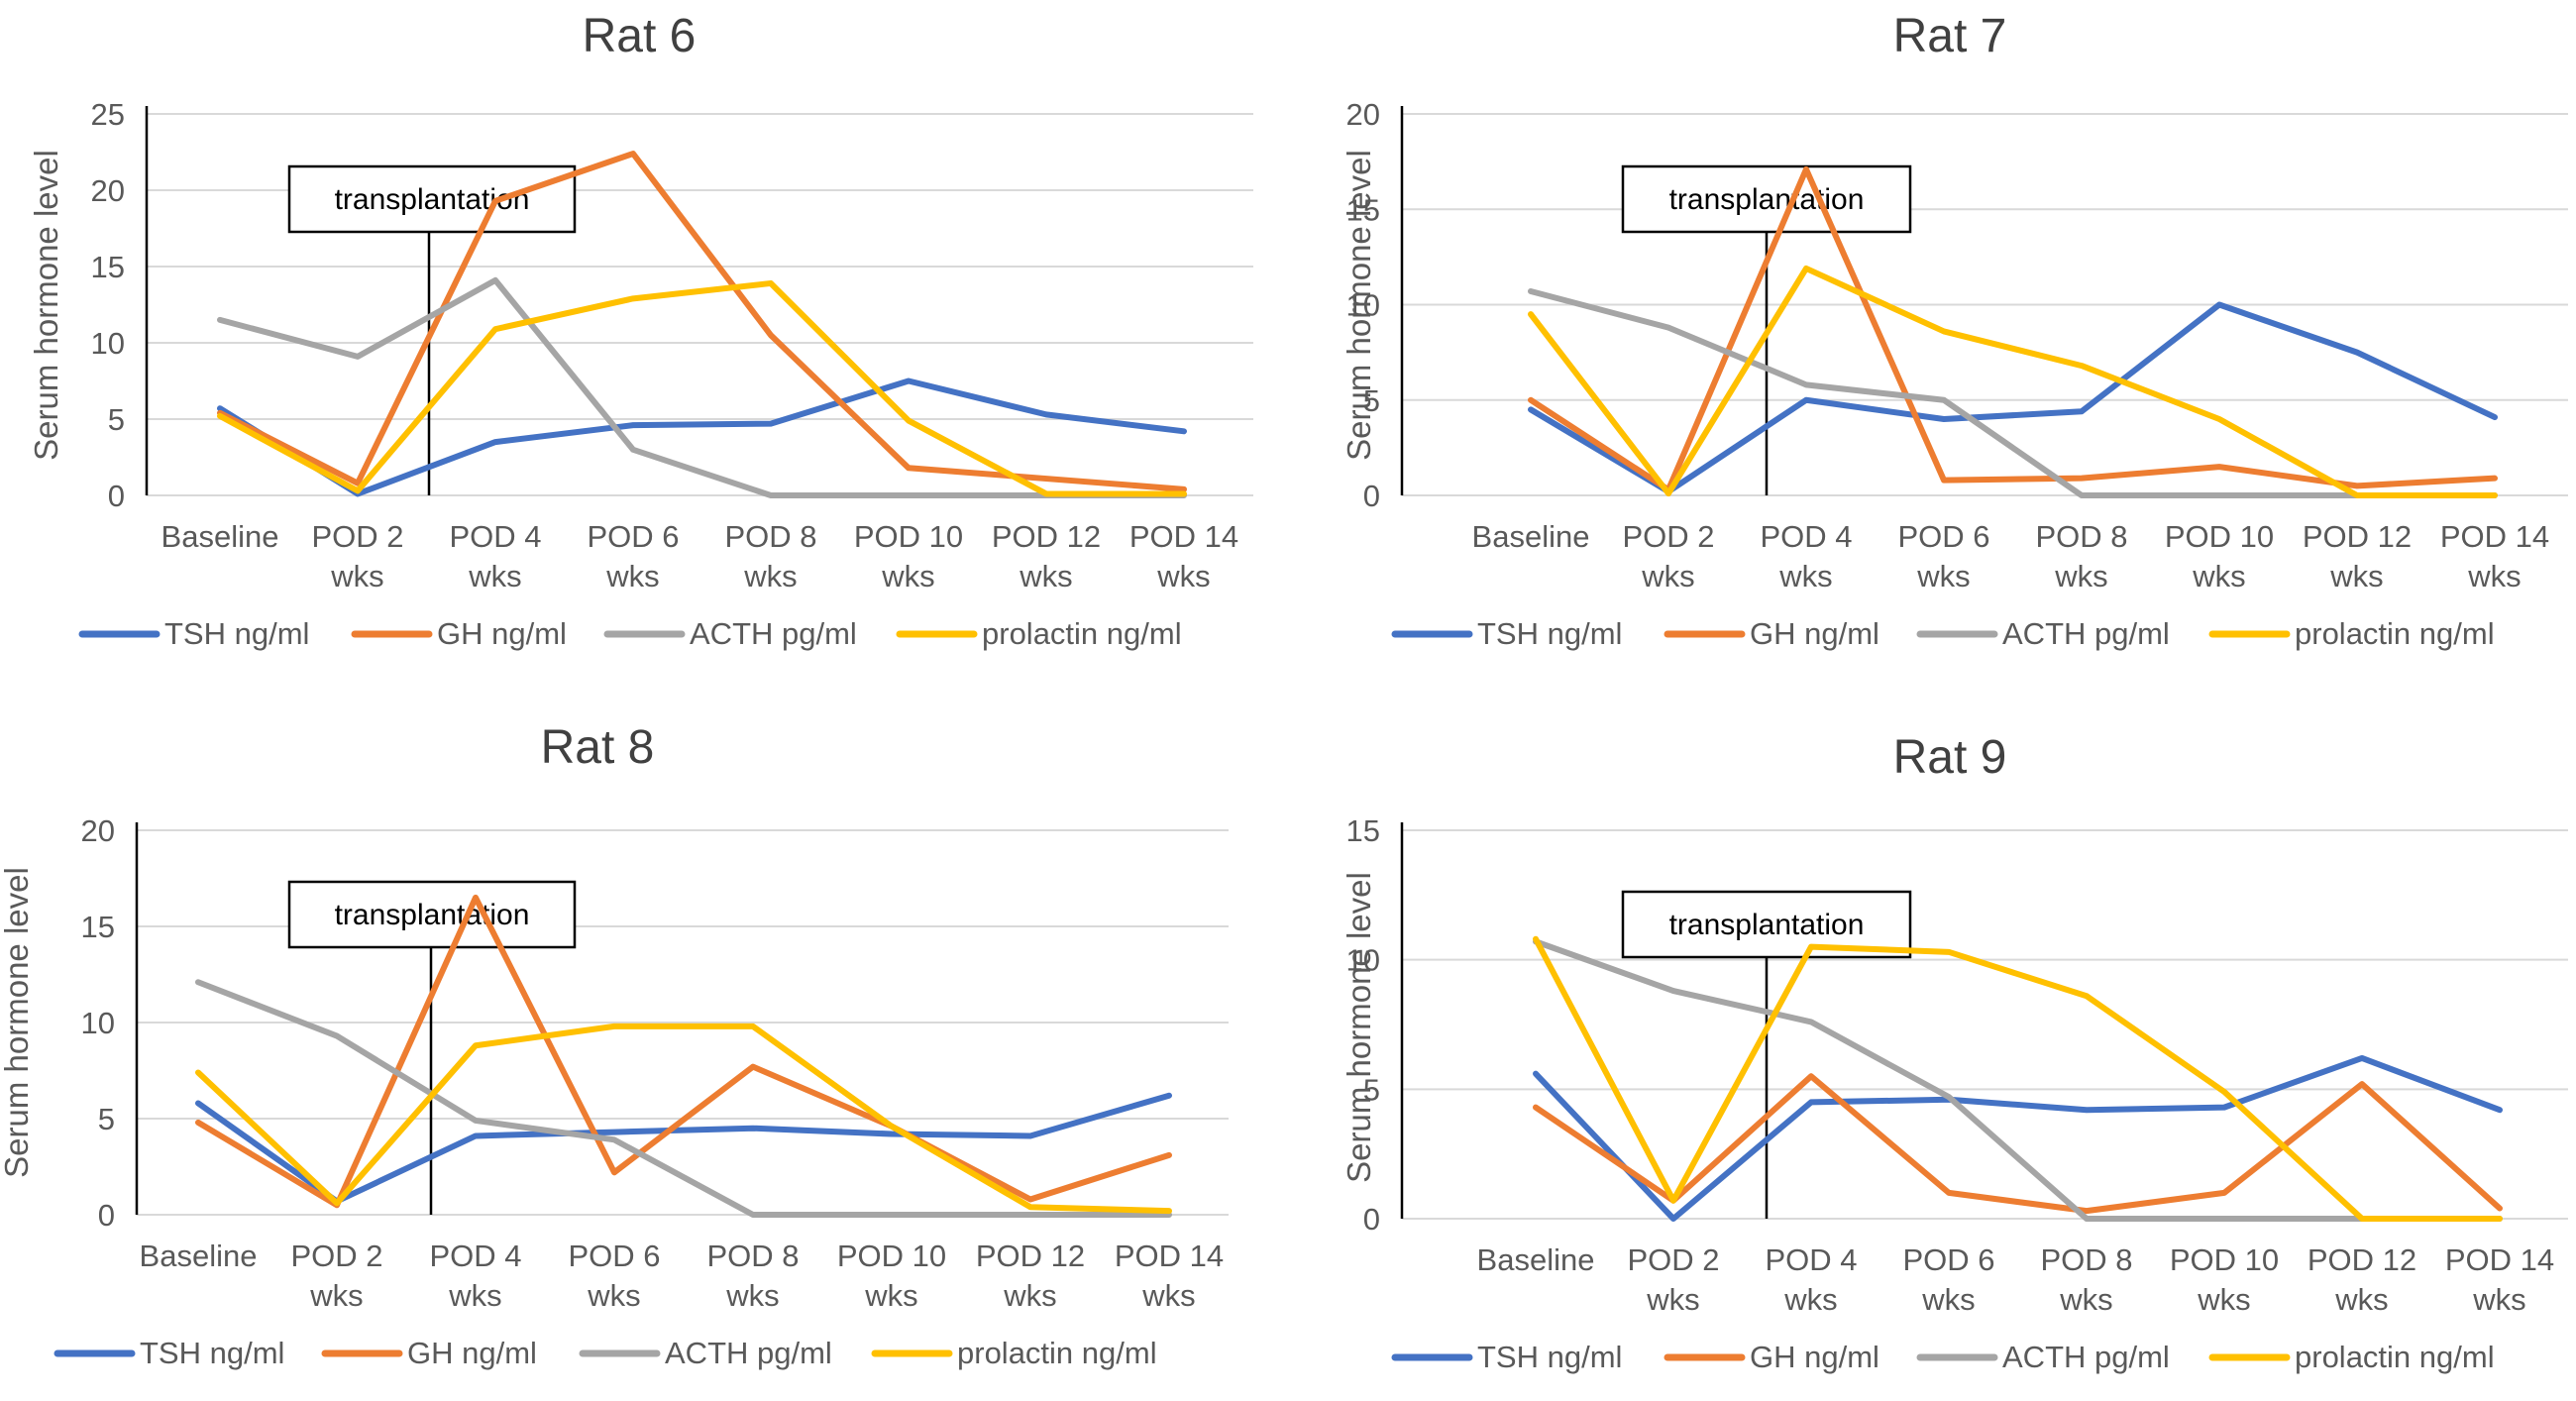 The height and width of the screenshot is (1401, 2576). Describe the element at coordinates (1668, 556) in the screenshot. I see `x-tick-label: POD 2 wks` at that location.